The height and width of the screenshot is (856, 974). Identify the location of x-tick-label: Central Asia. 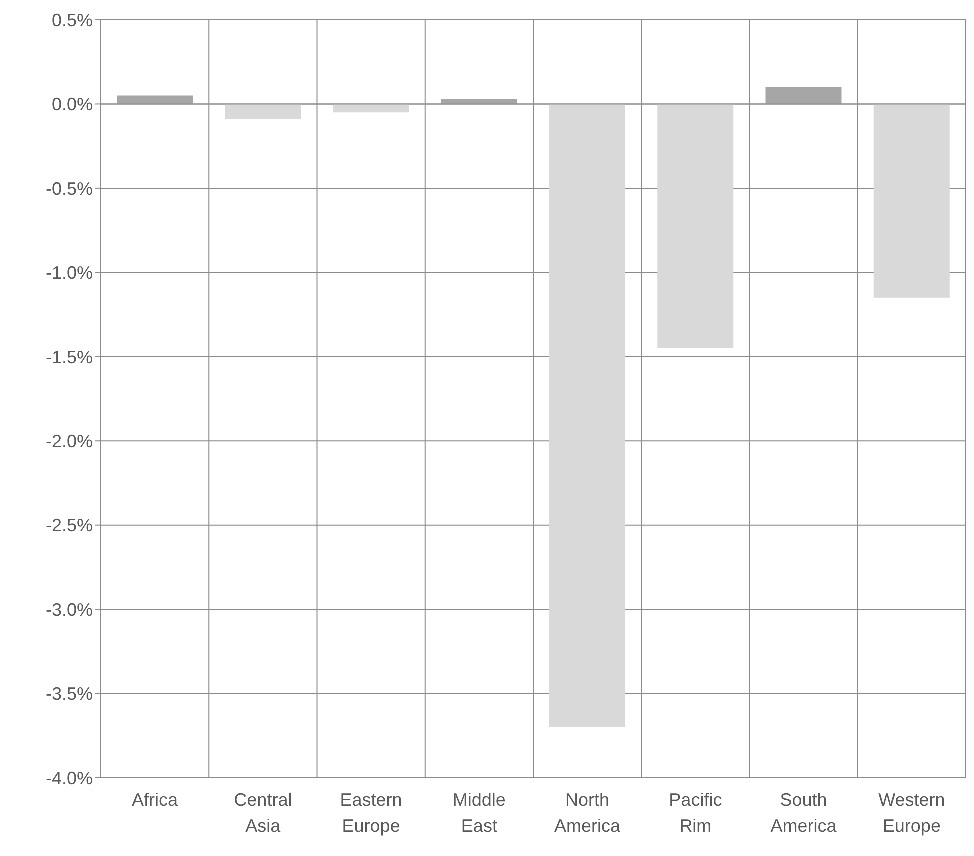
(263, 813).